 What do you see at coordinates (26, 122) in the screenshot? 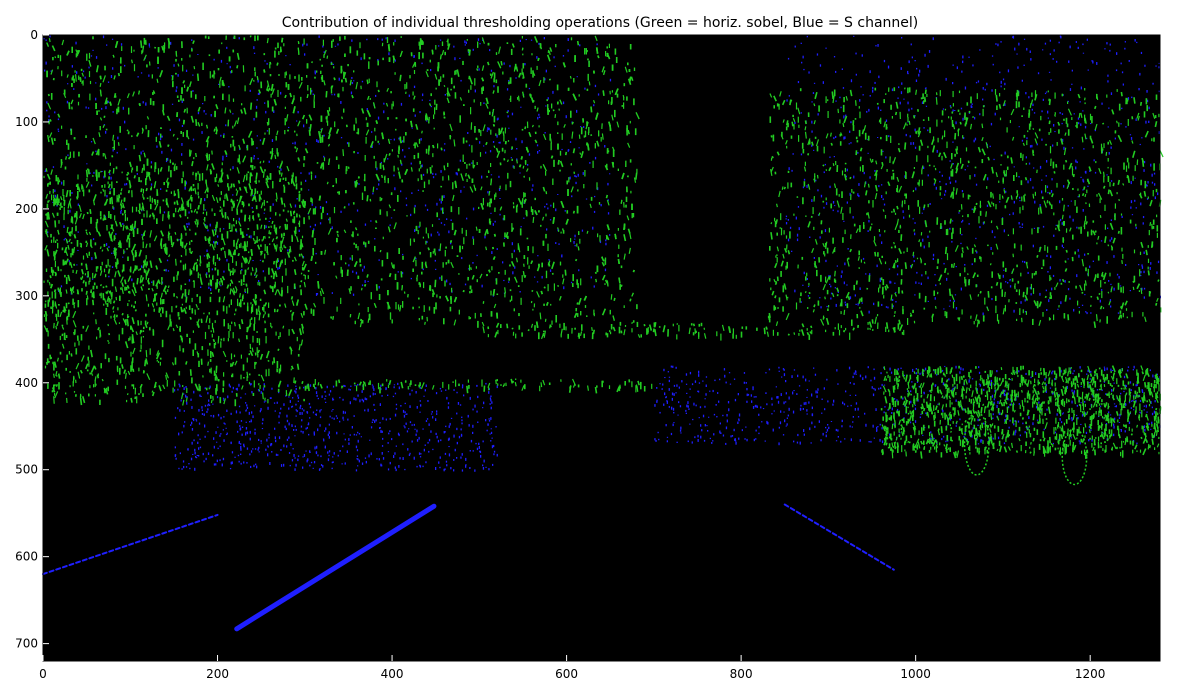
I see `y-tick-label: 100` at bounding box center [26, 122].